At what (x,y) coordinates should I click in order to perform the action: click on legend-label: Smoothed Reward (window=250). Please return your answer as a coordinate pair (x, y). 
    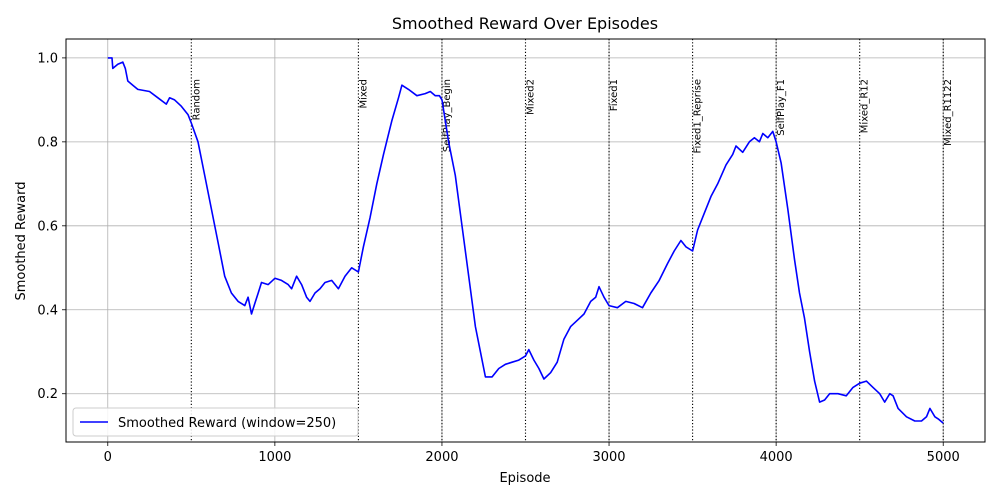
    Looking at the image, I should click on (227, 423).